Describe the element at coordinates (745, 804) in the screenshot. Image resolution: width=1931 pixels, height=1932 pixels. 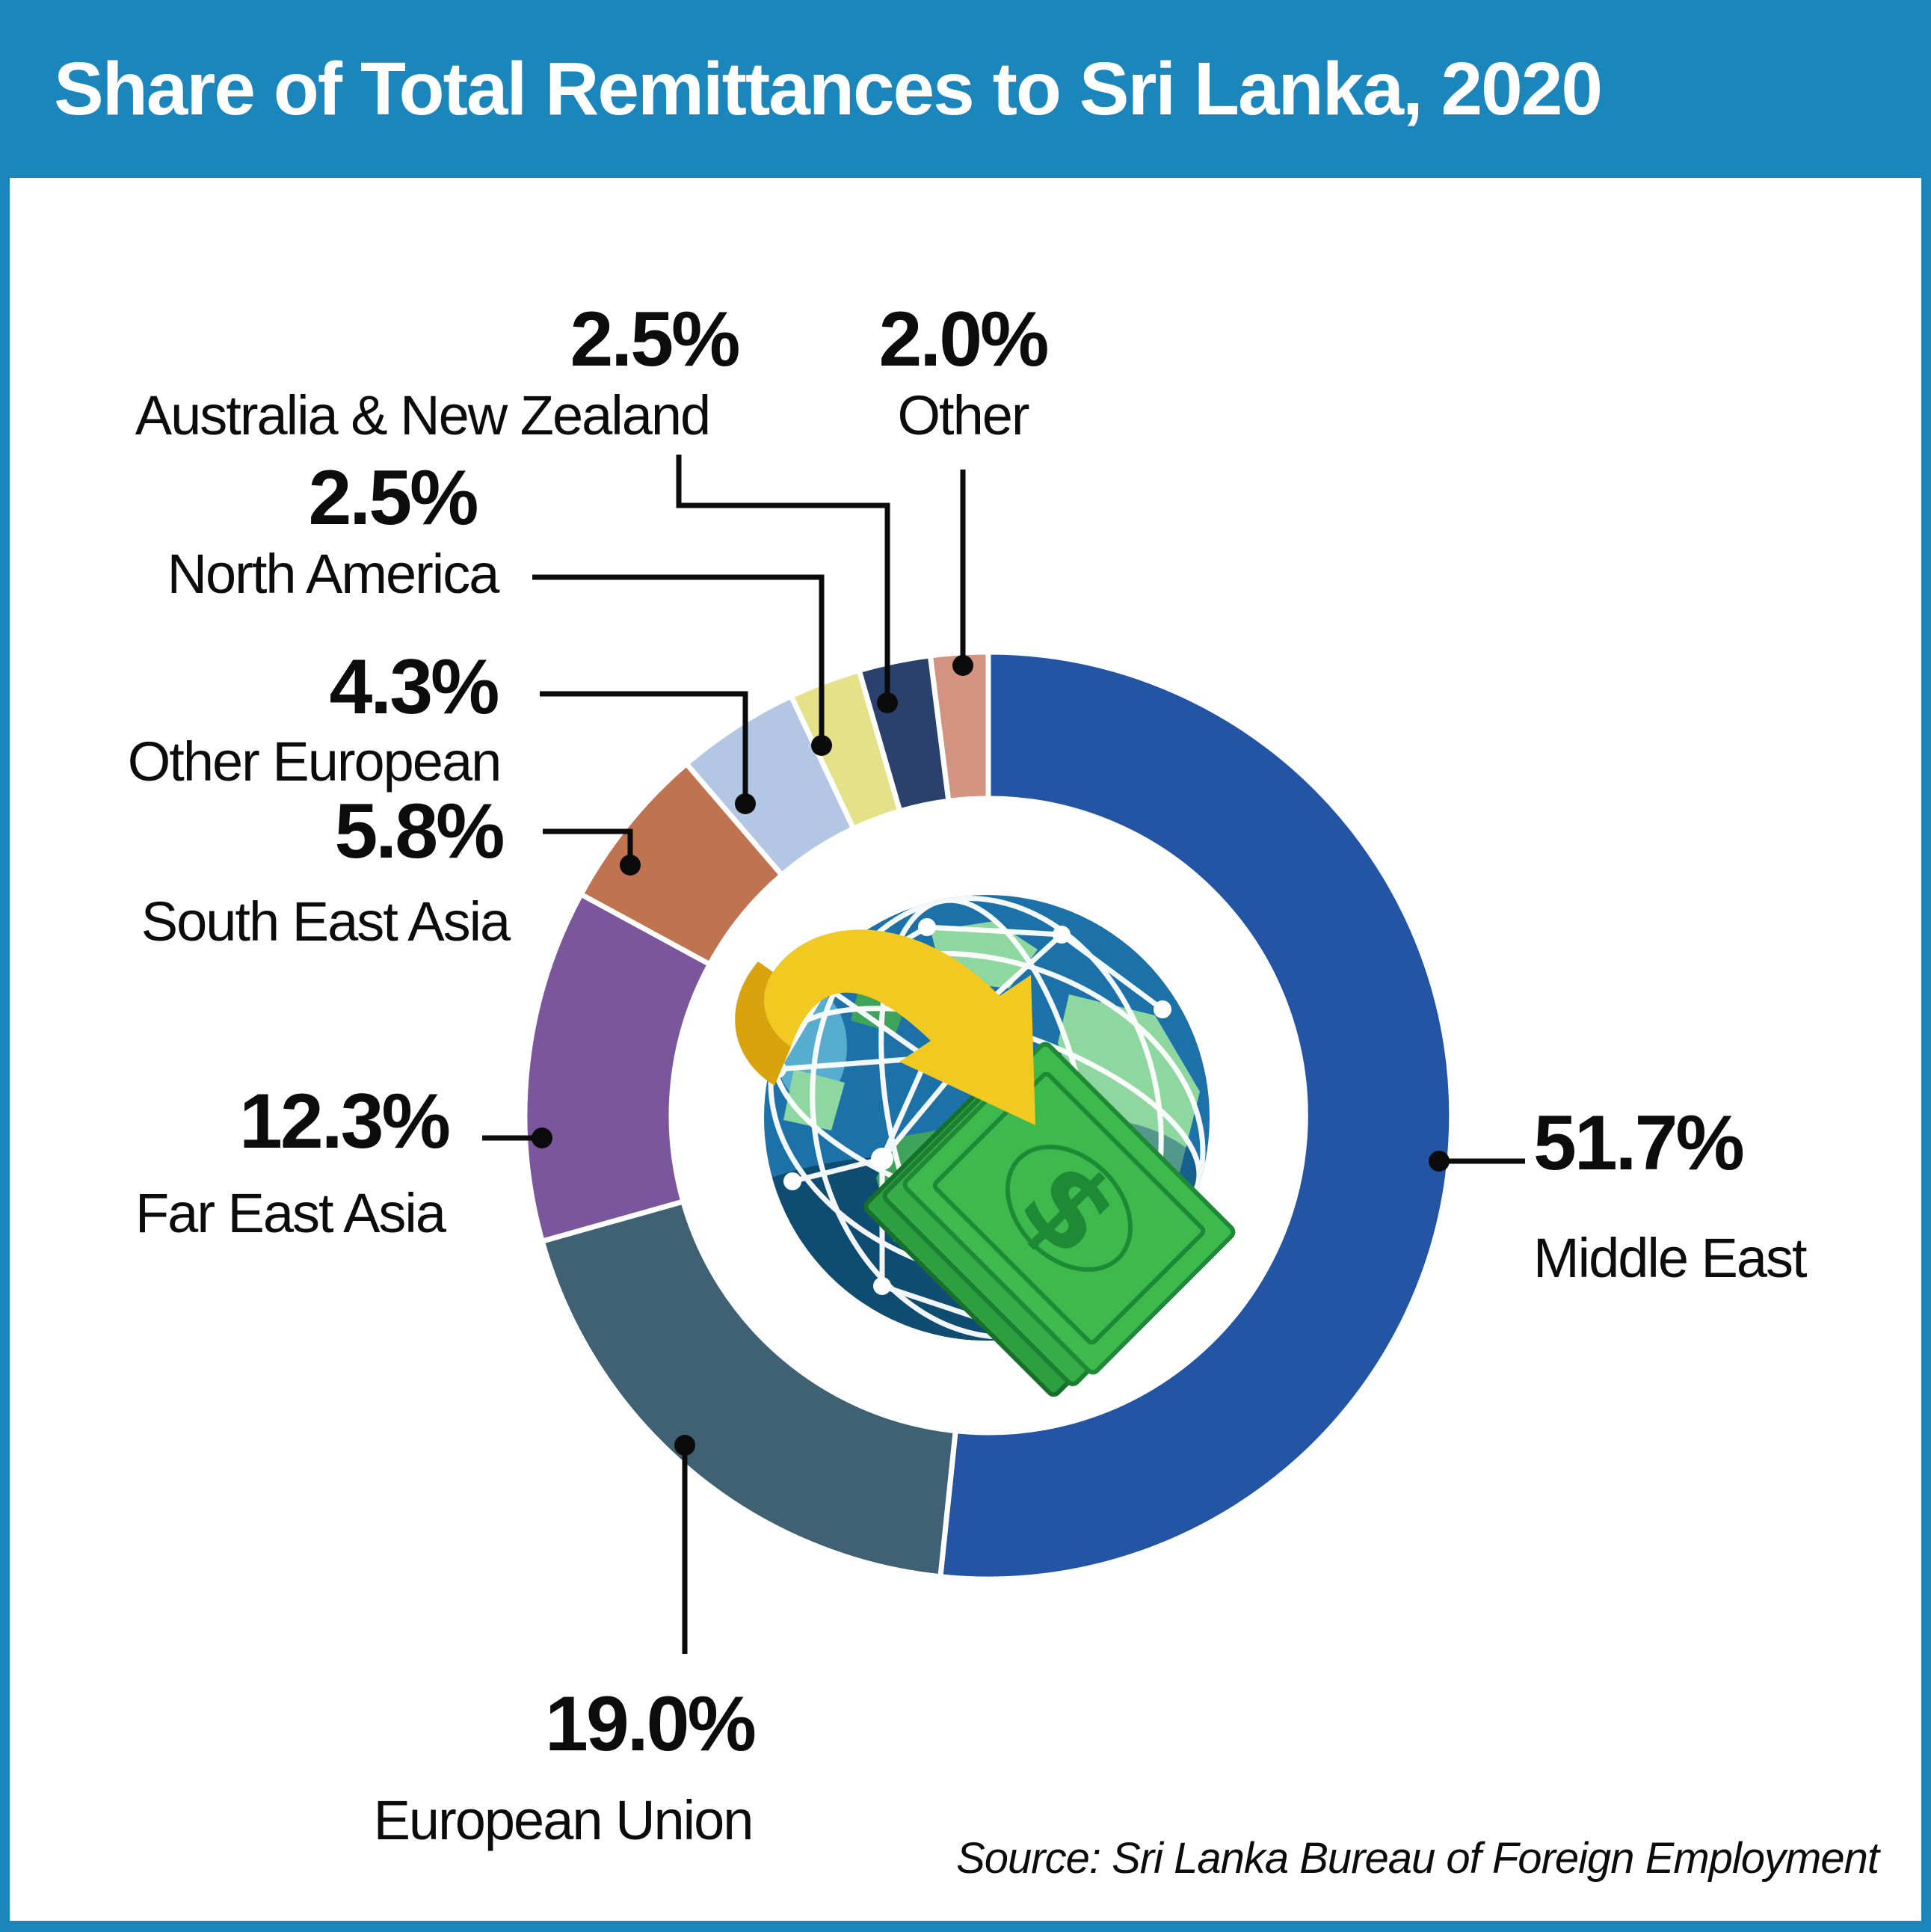
I see `leader-dot-other-european` at that location.